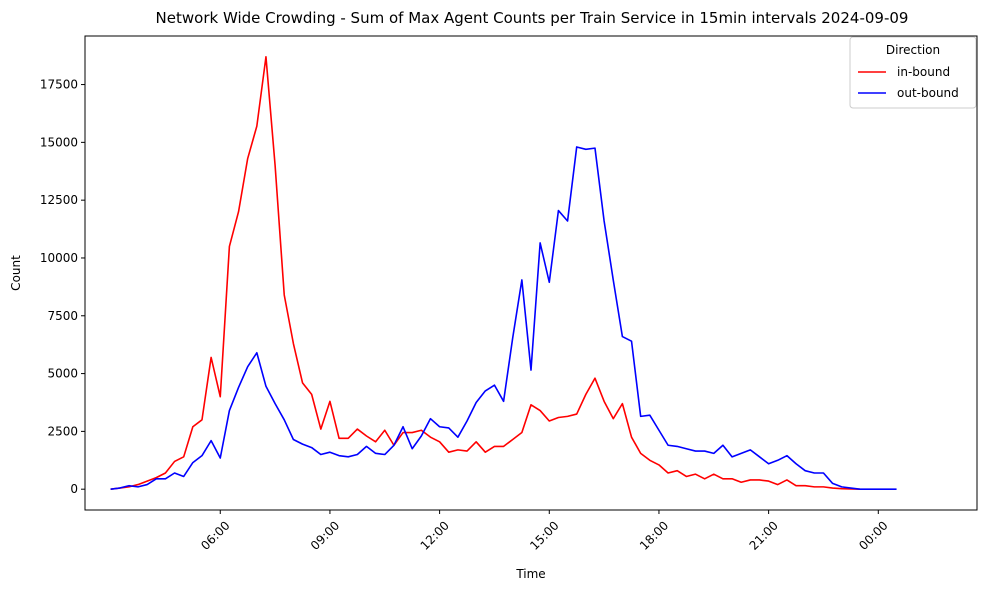 The image size is (989, 589). What do you see at coordinates (62, 431) in the screenshot?
I see `y-tick-label: 2500` at bounding box center [62, 431].